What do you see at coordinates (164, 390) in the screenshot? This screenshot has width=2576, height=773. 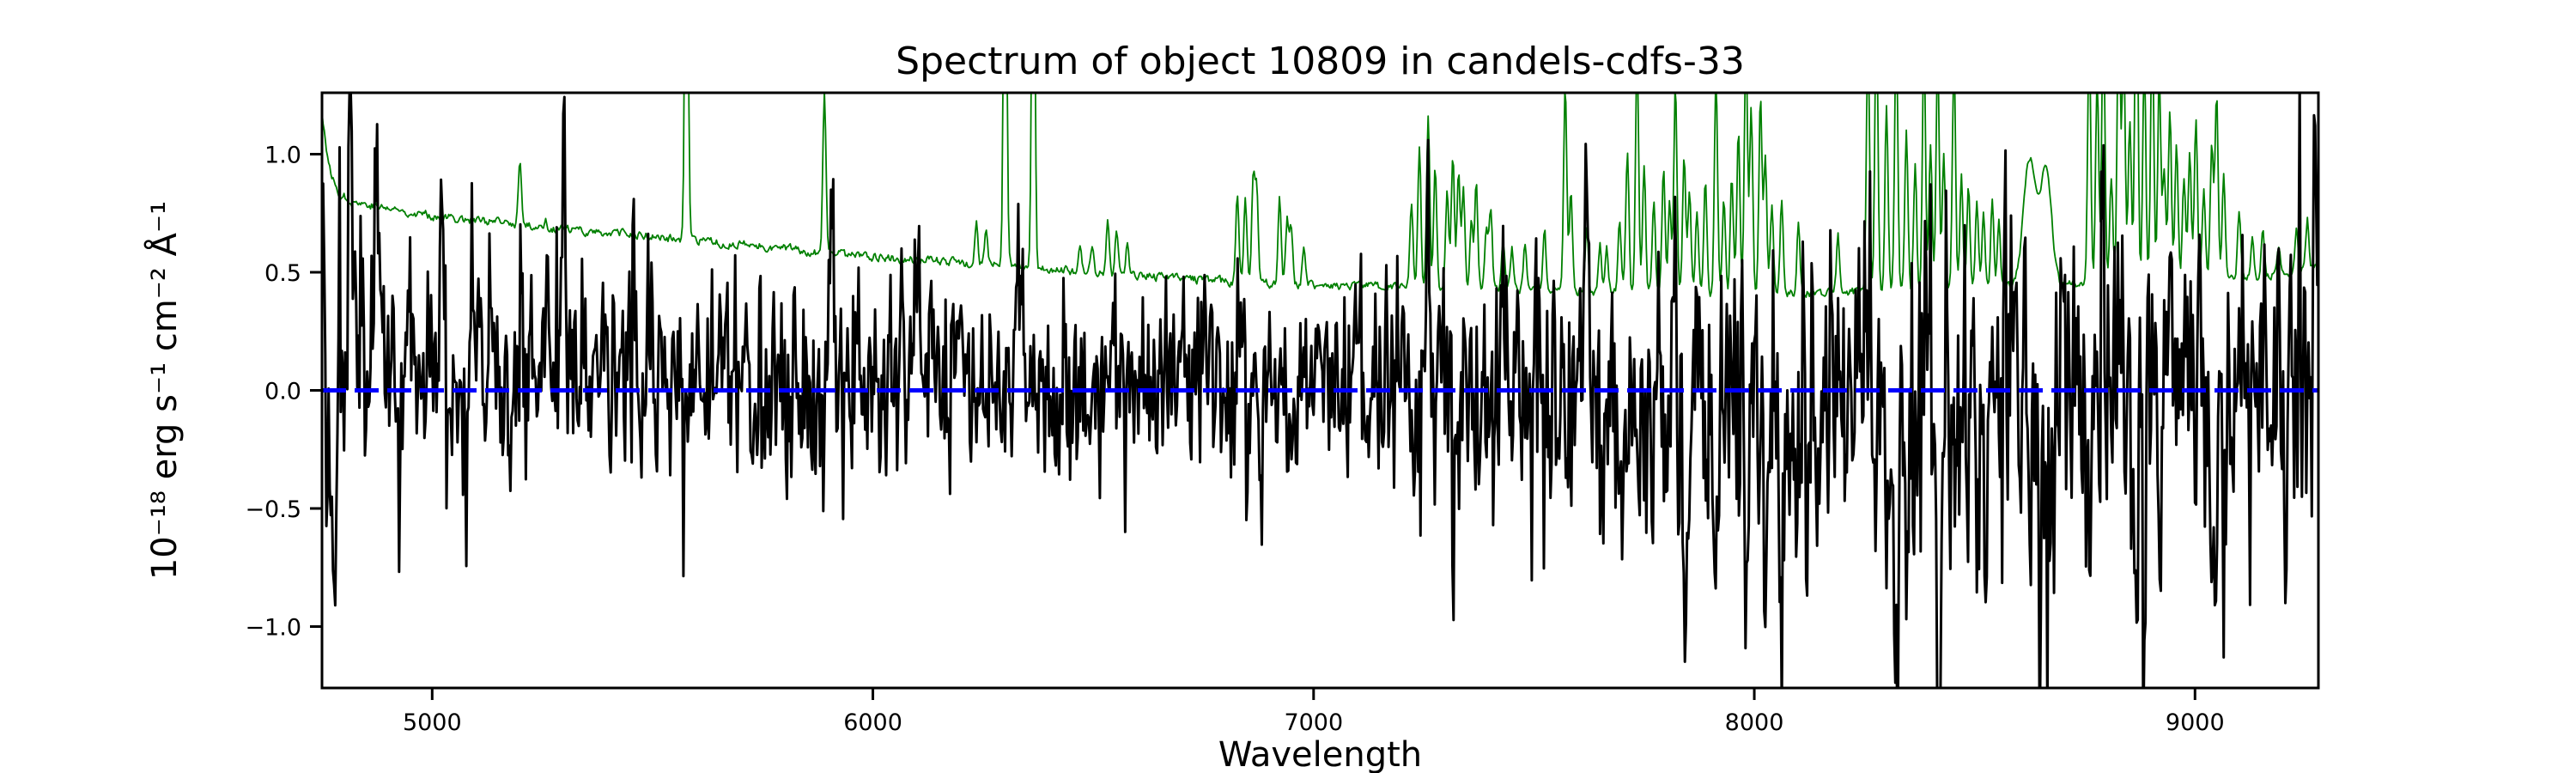 I see `y-axis-label: 10⁻¹⁸ erg s⁻¹ cm⁻² Å⁻¹` at bounding box center [164, 390].